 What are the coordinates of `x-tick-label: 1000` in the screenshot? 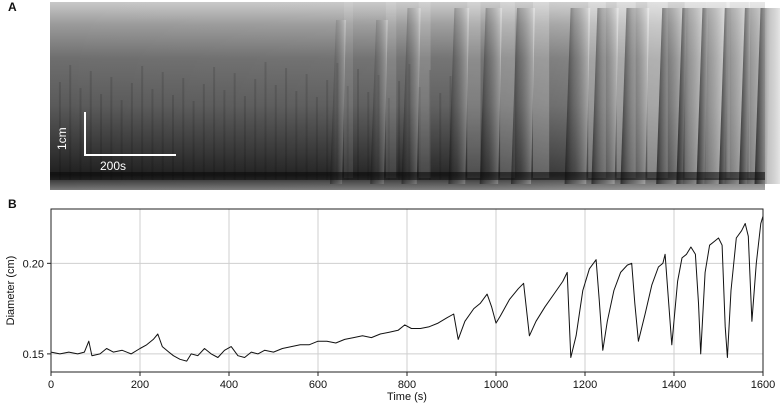 It's located at (496, 385).